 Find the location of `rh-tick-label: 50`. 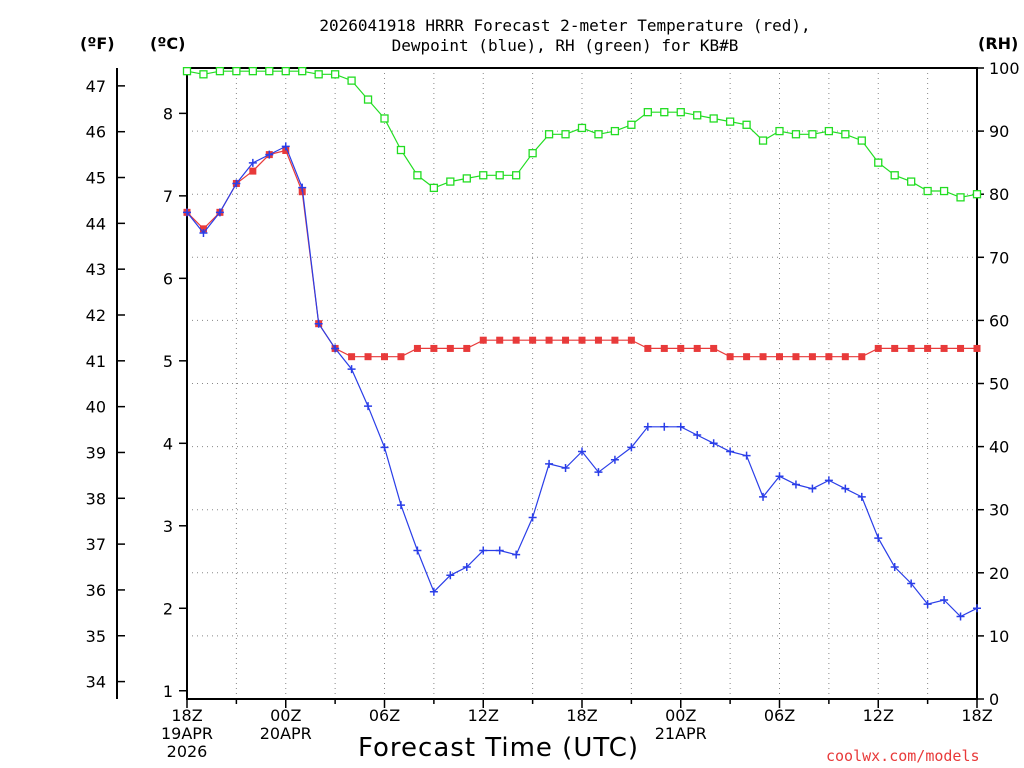

rh-tick-label: 50 is located at coordinates (999, 384).